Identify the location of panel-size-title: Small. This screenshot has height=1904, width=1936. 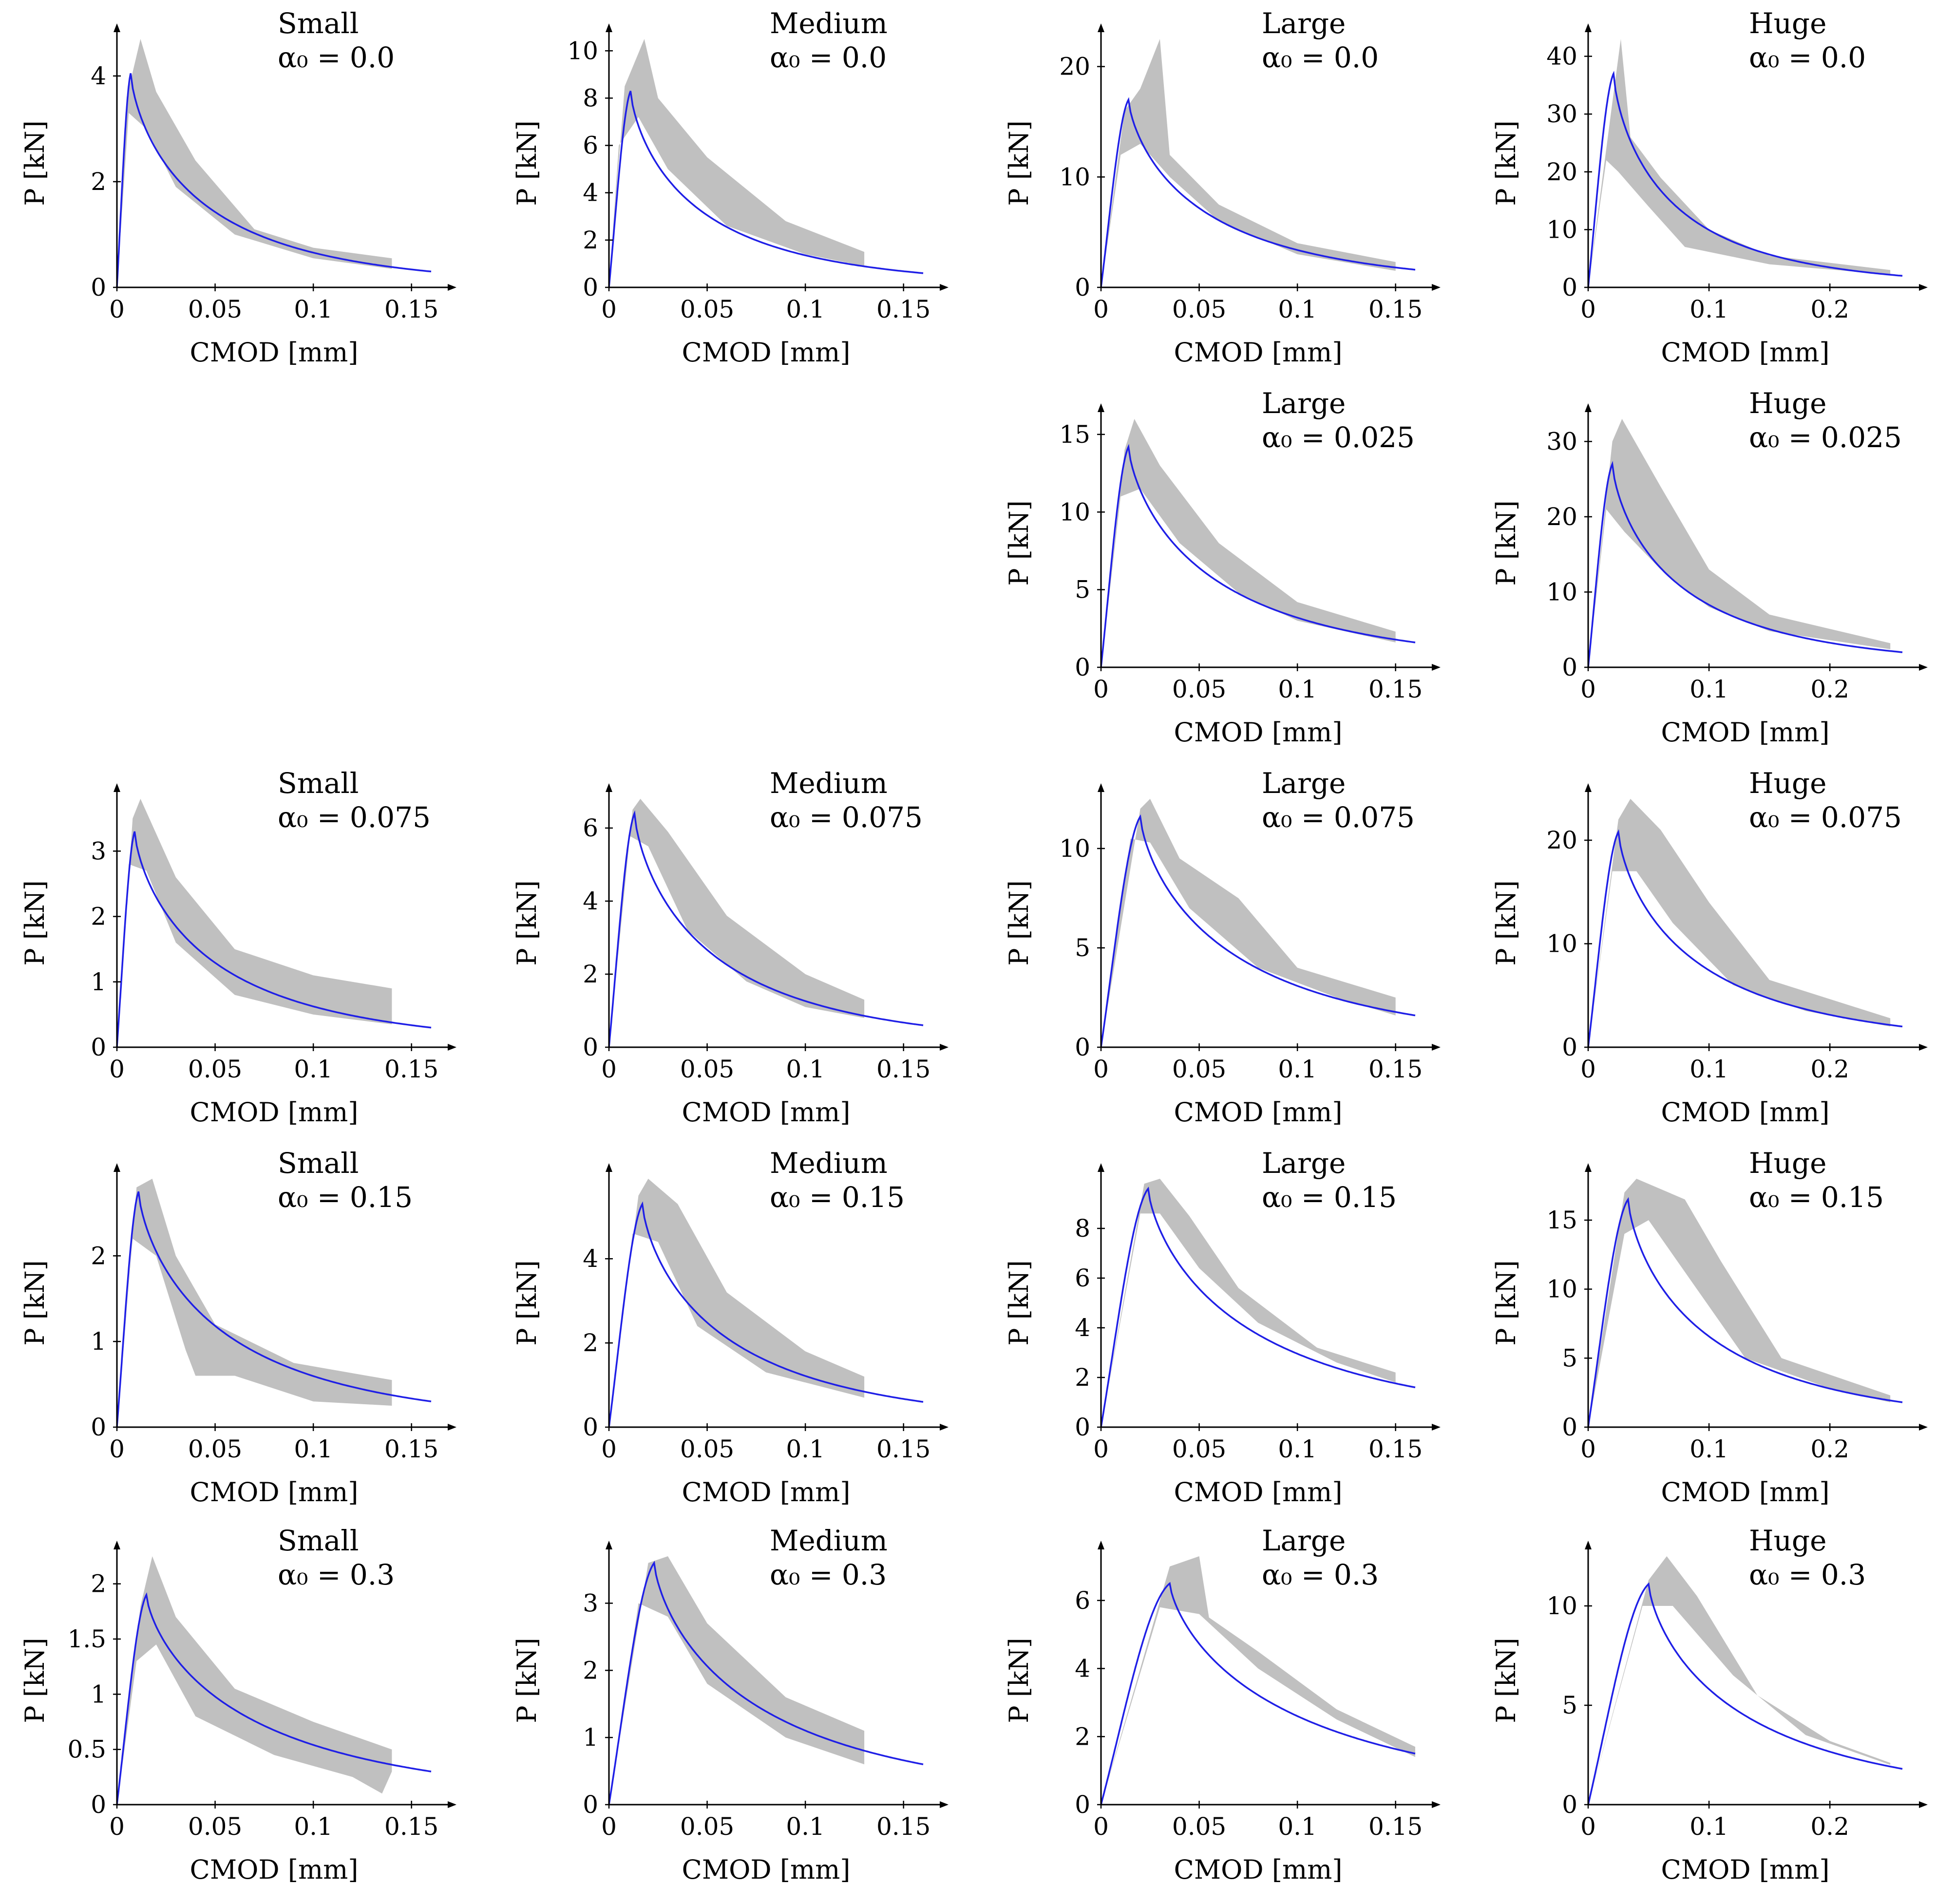
(318, 784).